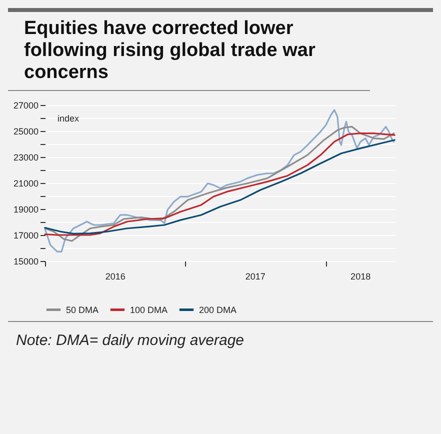  What do you see at coordinates (25, 105) in the screenshot?
I see `y-tick-label: 27000` at bounding box center [25, 105].